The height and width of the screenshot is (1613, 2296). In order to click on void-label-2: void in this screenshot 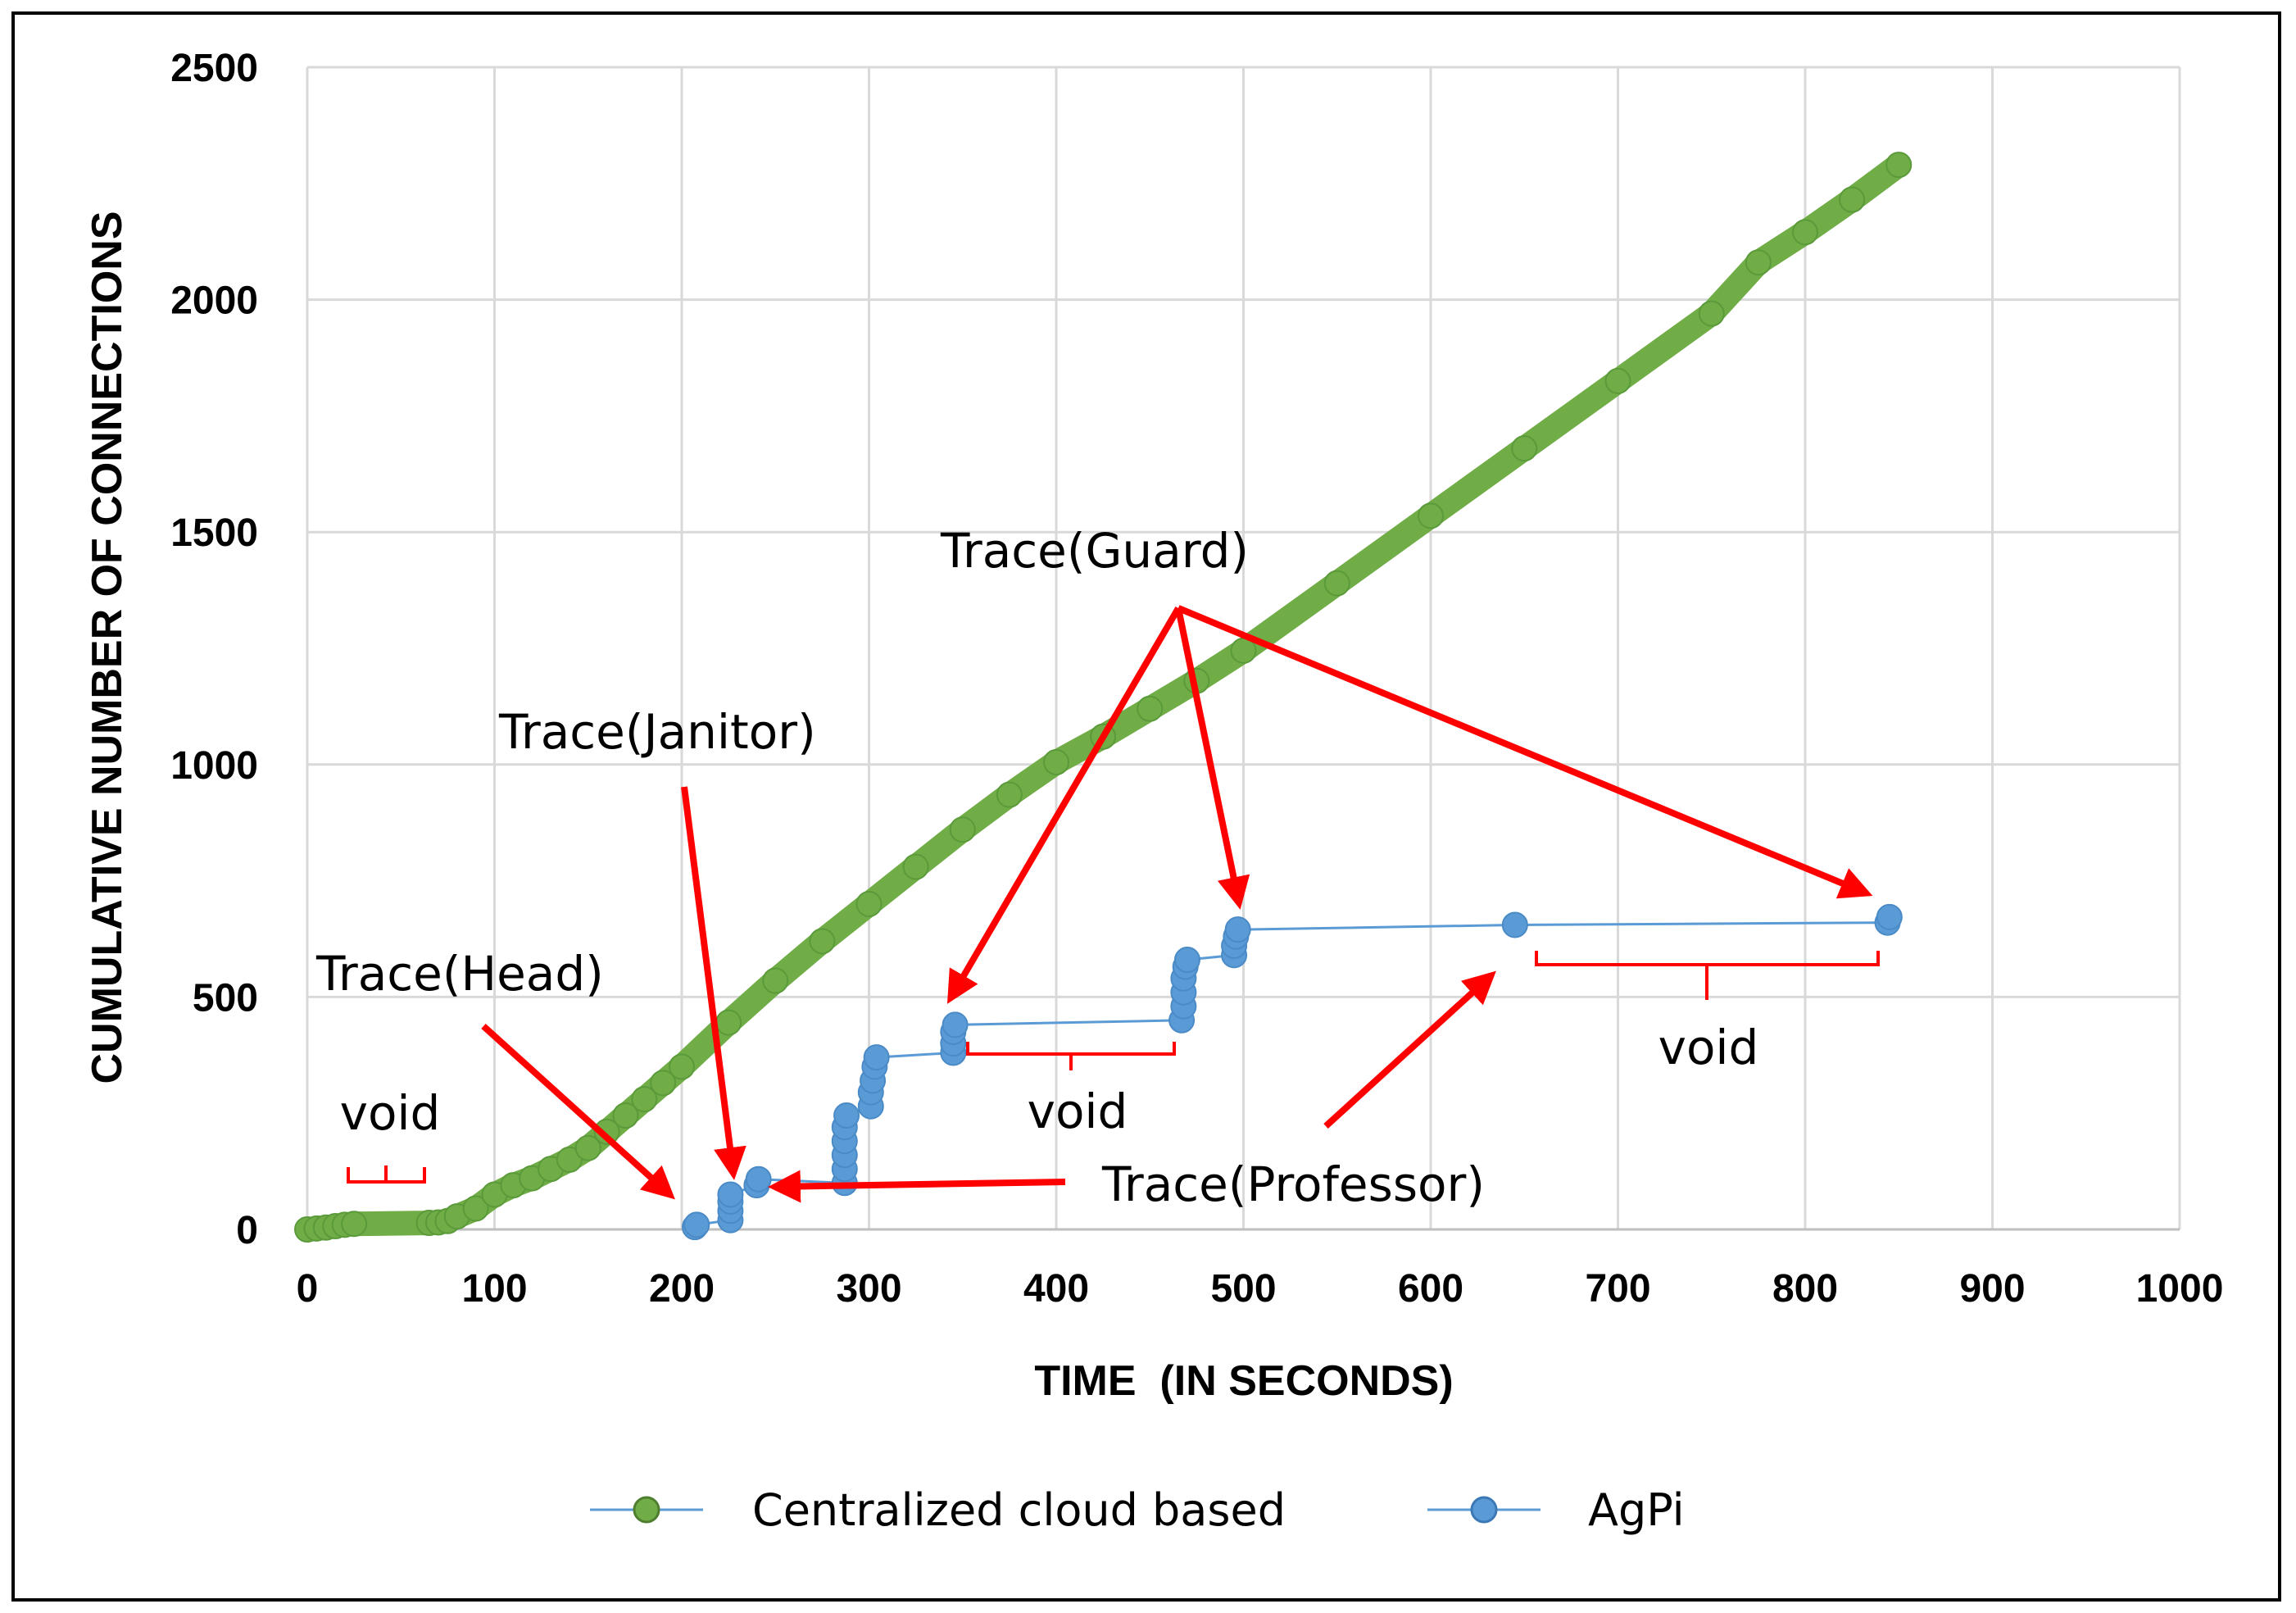, I will do `click(1078, 1111)`.